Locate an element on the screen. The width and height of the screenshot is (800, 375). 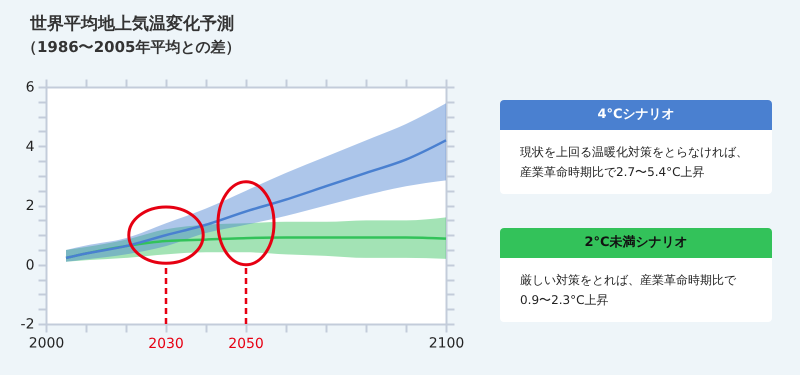
ref-line-label: 2050 is located at coordinates (246, 344).